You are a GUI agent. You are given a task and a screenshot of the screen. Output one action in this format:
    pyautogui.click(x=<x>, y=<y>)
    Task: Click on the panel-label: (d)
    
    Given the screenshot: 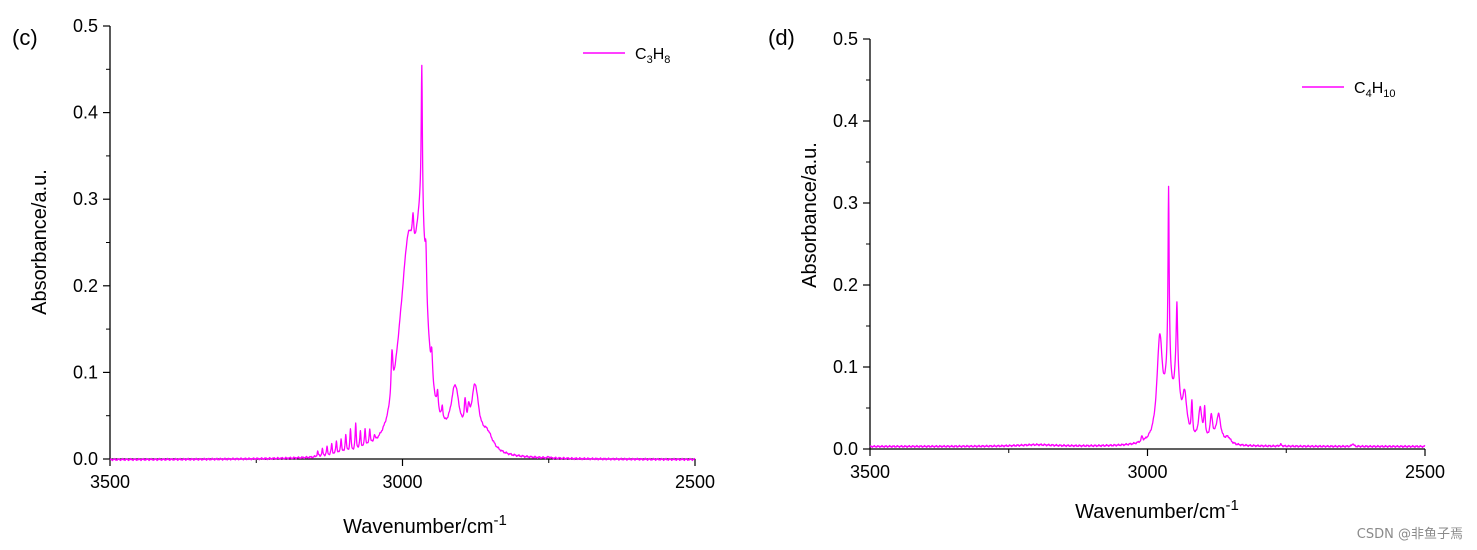 What is the action you would take?
    pyautogui.click(x=781, y=37)
    